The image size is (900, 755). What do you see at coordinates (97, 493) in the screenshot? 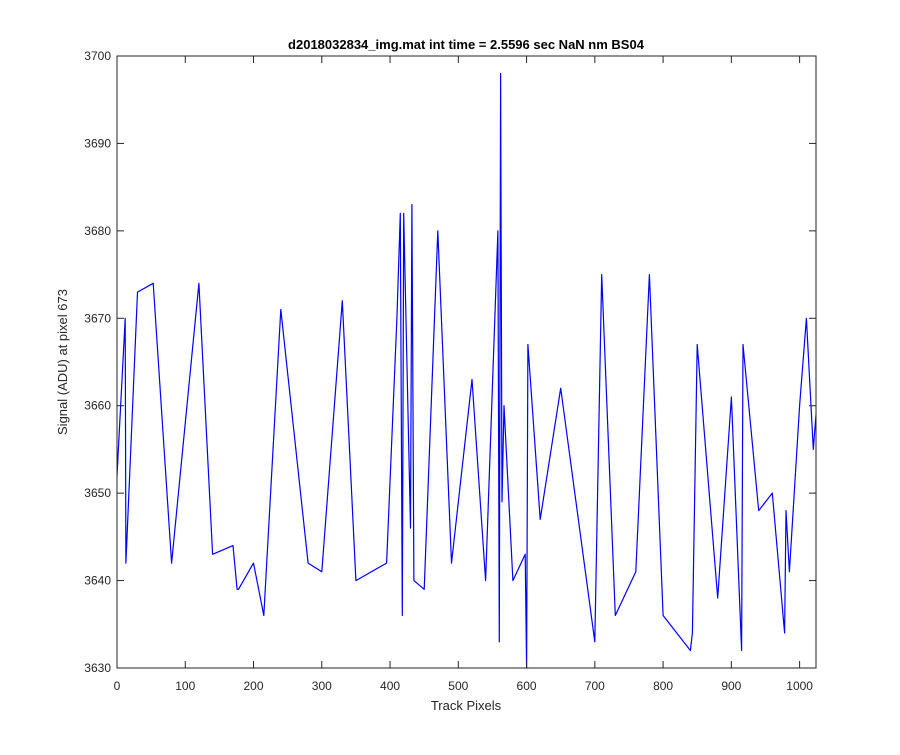
I see `y-tick-label: 3650` at bounding box center [97, 493].